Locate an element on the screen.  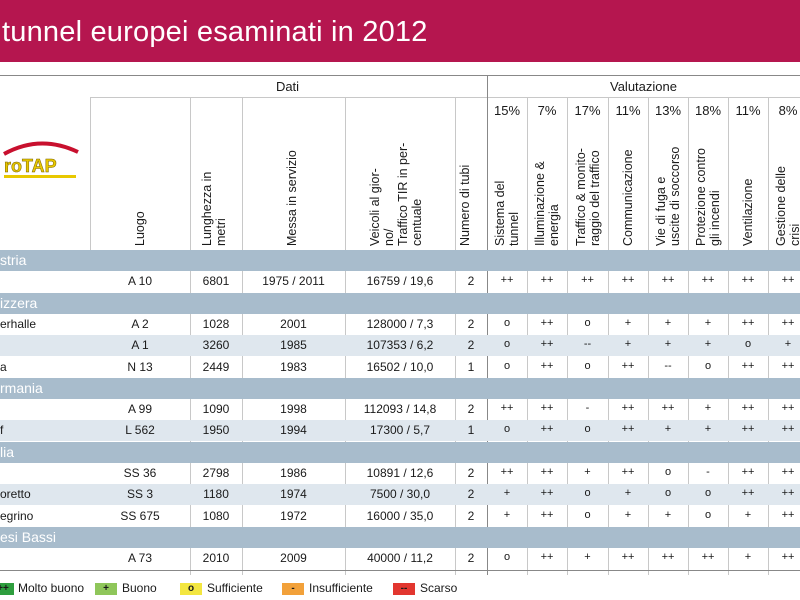
legend-swatch: -- is located at coordinates (404, 589).